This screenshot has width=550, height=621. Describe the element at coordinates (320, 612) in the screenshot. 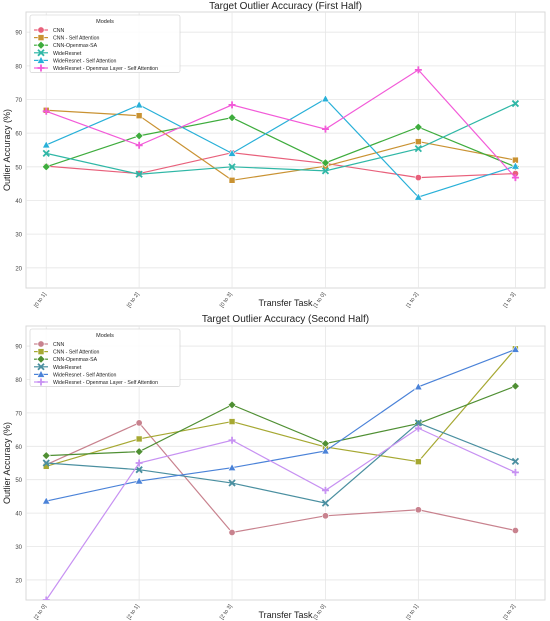

I see `x-tick-label: [3 to 0]` at that location.